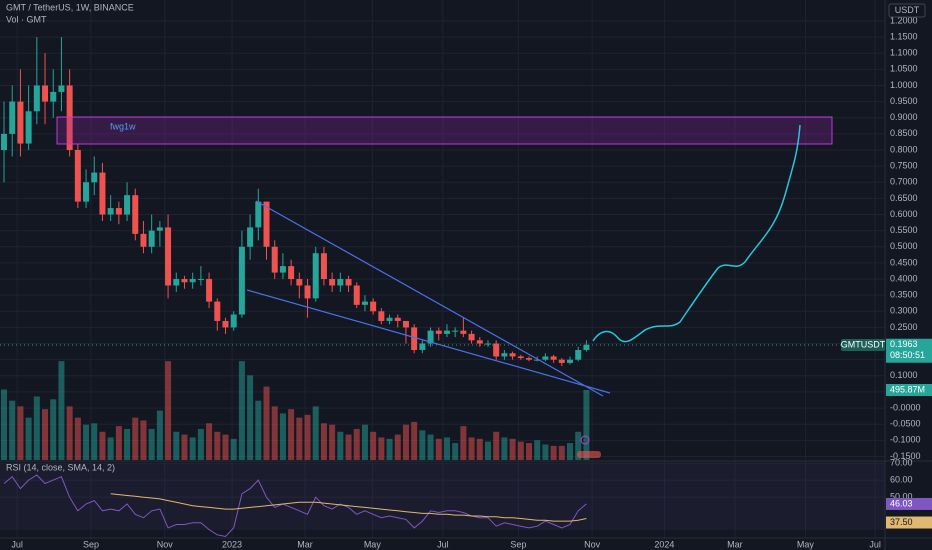 The height and width of the screenshot is (550, 932). What do you see at coordinates (295, 506) in the screenshot?
I see `rsi-line` at bounding box center [295, 506].